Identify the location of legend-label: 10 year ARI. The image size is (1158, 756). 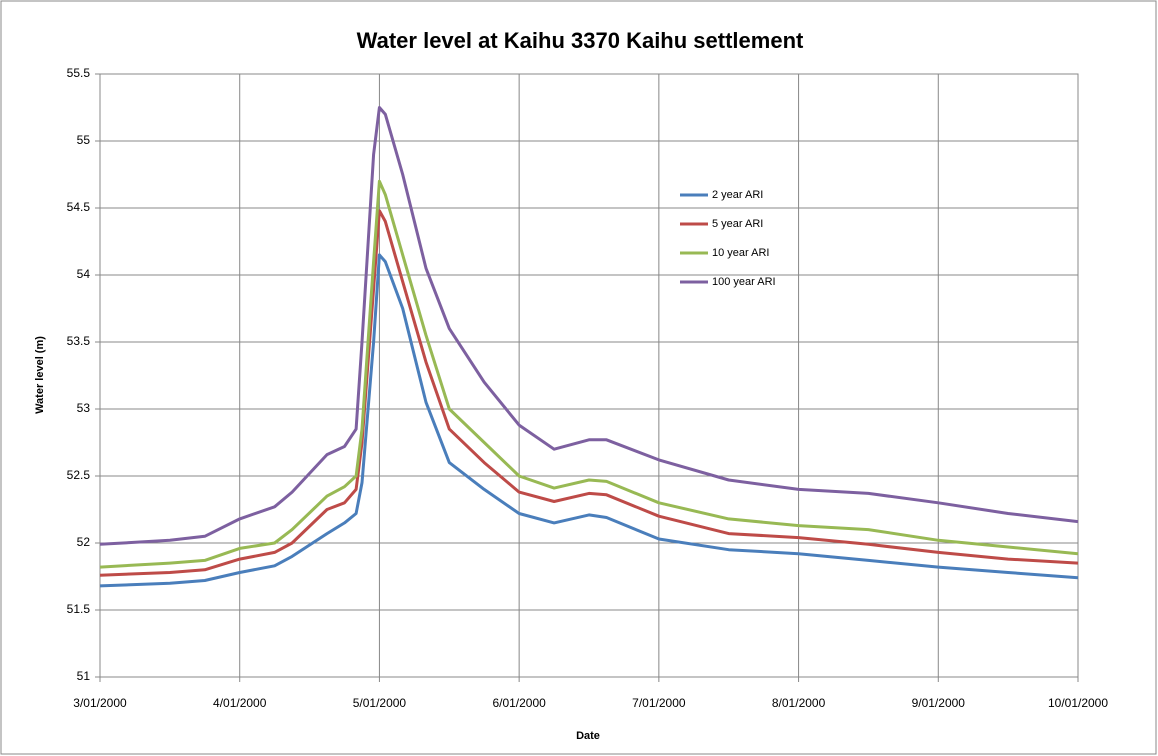
(740, 253).